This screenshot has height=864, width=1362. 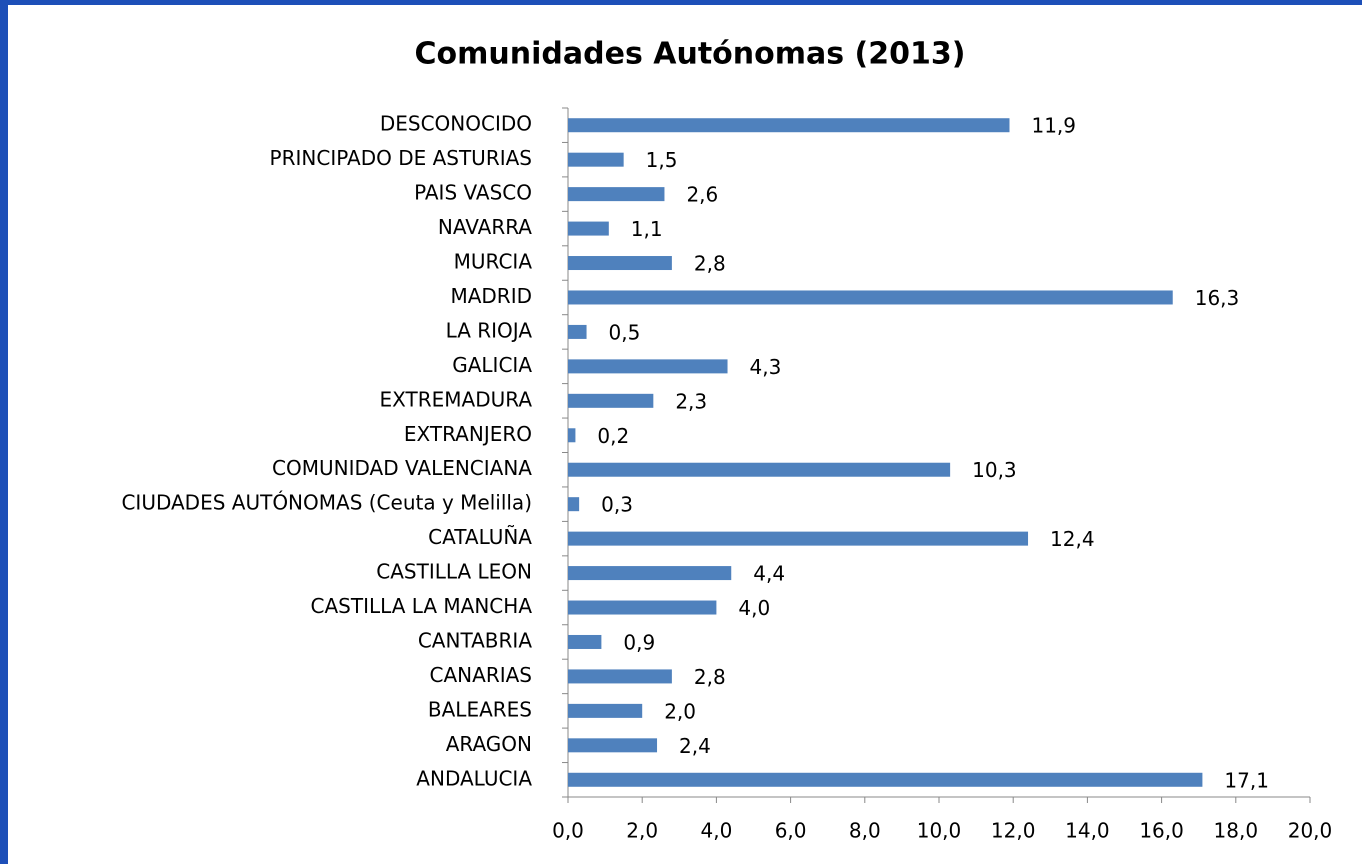 I want to click on data-label: 4,3, so click(x=766, y=367).